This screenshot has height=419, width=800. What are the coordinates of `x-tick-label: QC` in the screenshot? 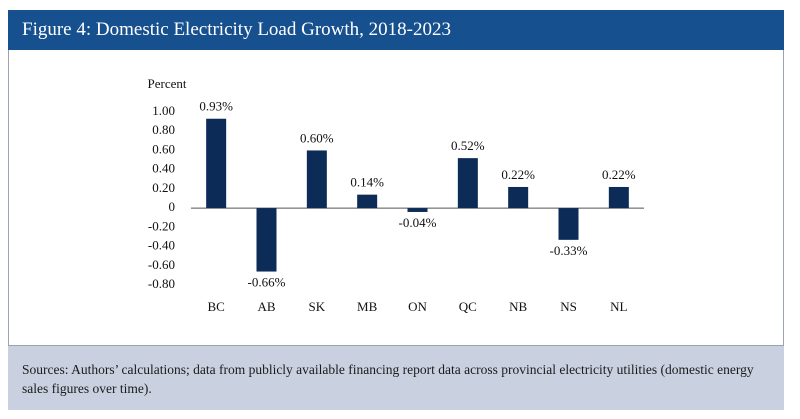 It's located at (468, 306).